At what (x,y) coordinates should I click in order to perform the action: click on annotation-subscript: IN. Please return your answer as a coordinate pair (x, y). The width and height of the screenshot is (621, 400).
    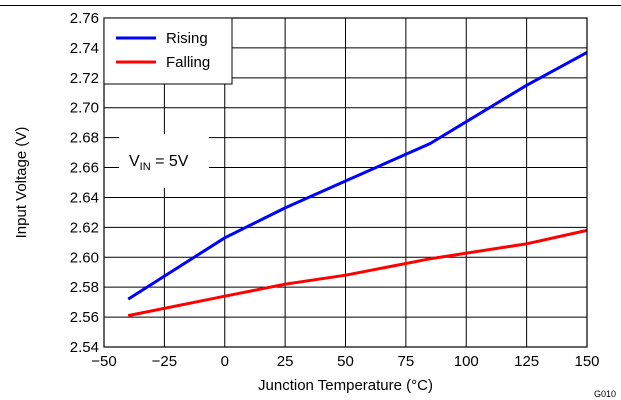
    Looking at the image, I should click on (145, 167).